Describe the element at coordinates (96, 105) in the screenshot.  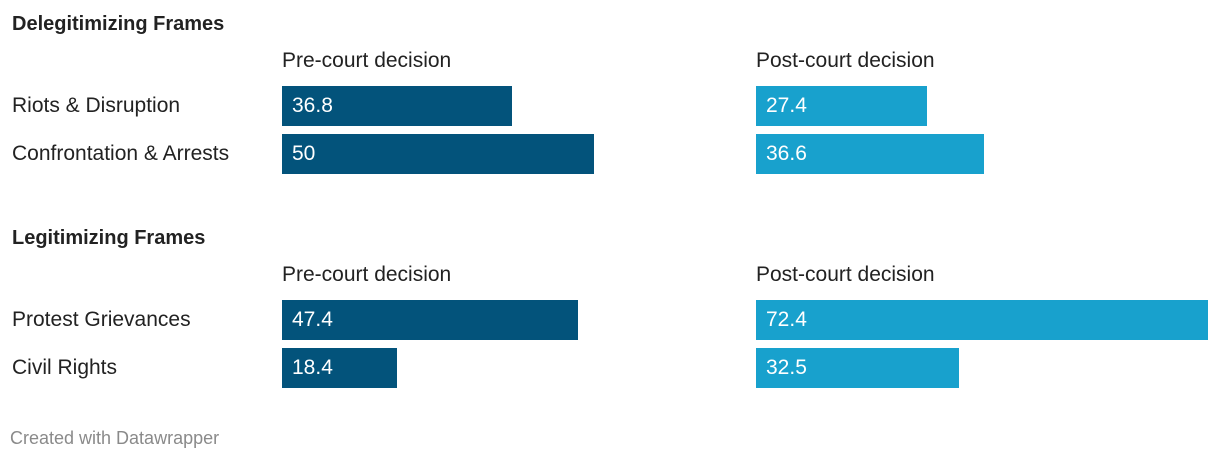
I see `category-label: Riots & Disruption` at that location.